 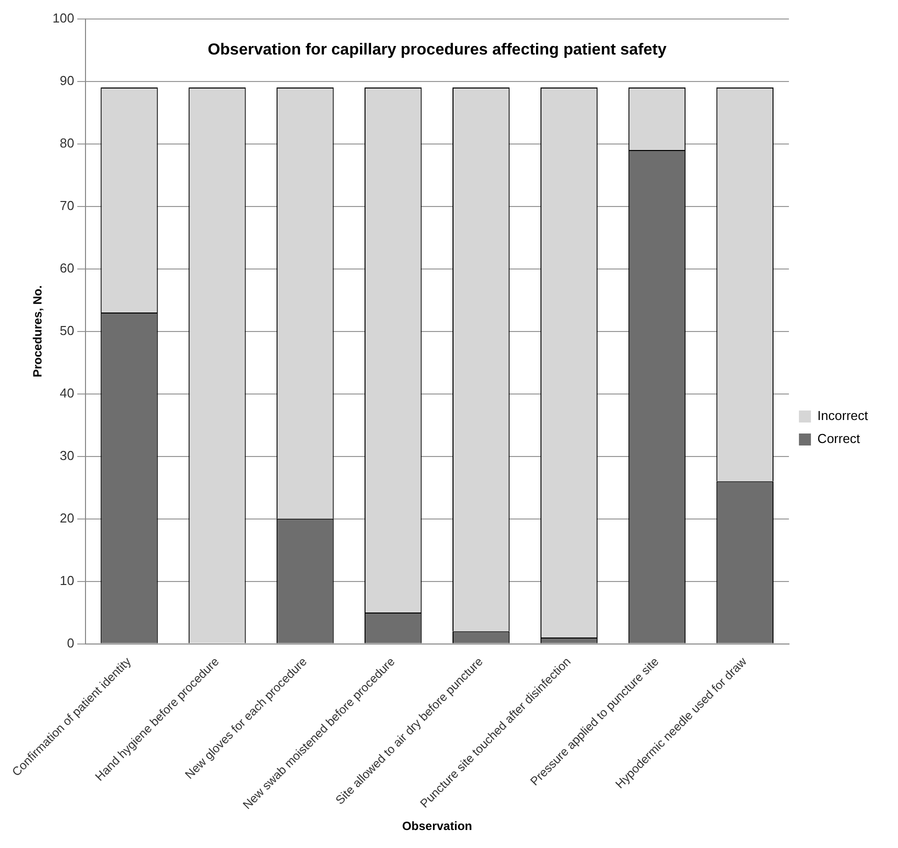 I want to click on y-axis-title: Procedures, No., so click(x=37, y=331).